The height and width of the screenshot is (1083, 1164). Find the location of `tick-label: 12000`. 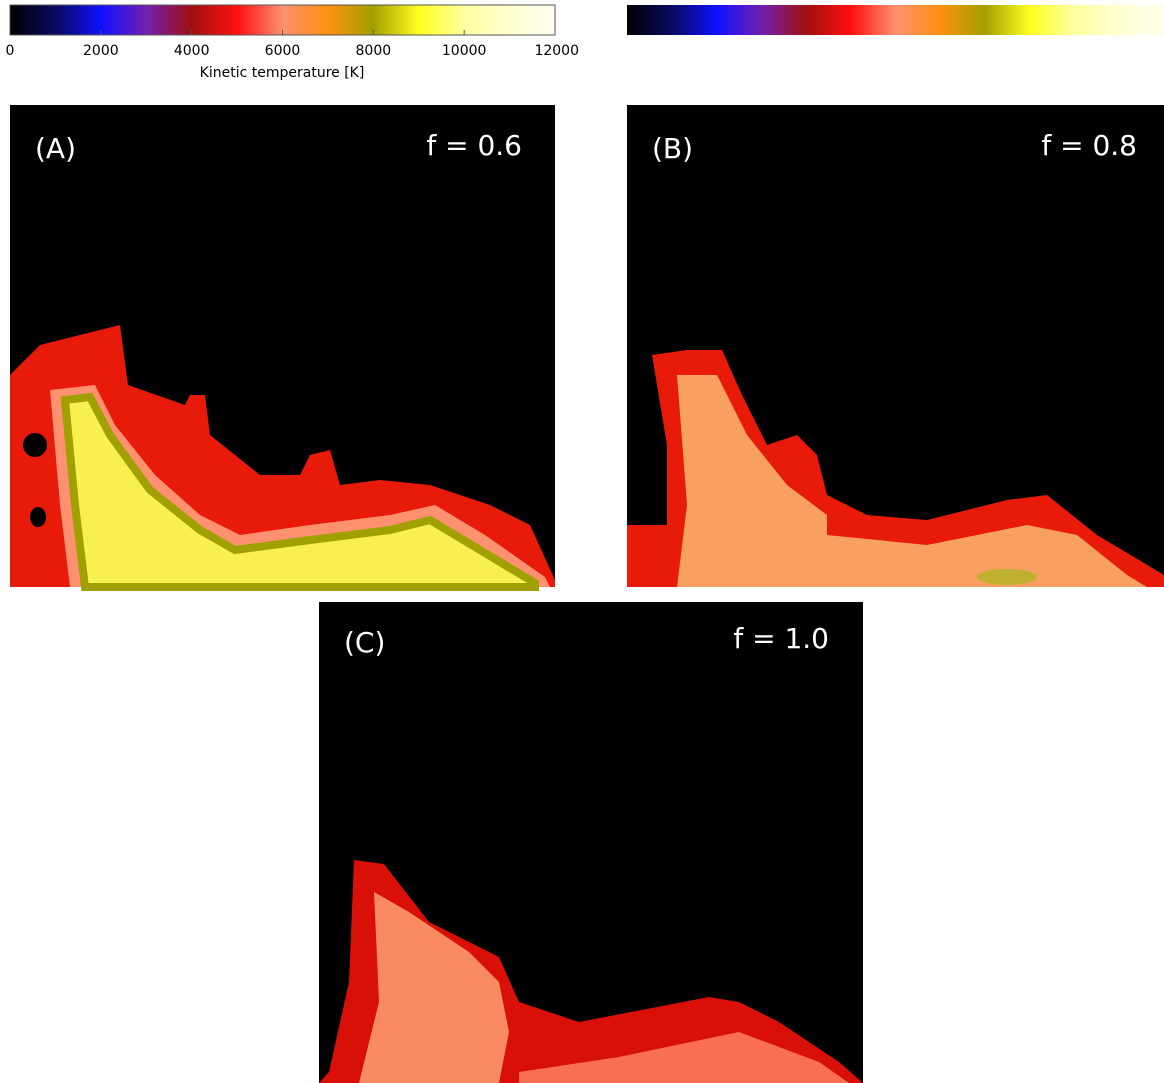

tick-label: 12000 is located at coordinates (556, 51).